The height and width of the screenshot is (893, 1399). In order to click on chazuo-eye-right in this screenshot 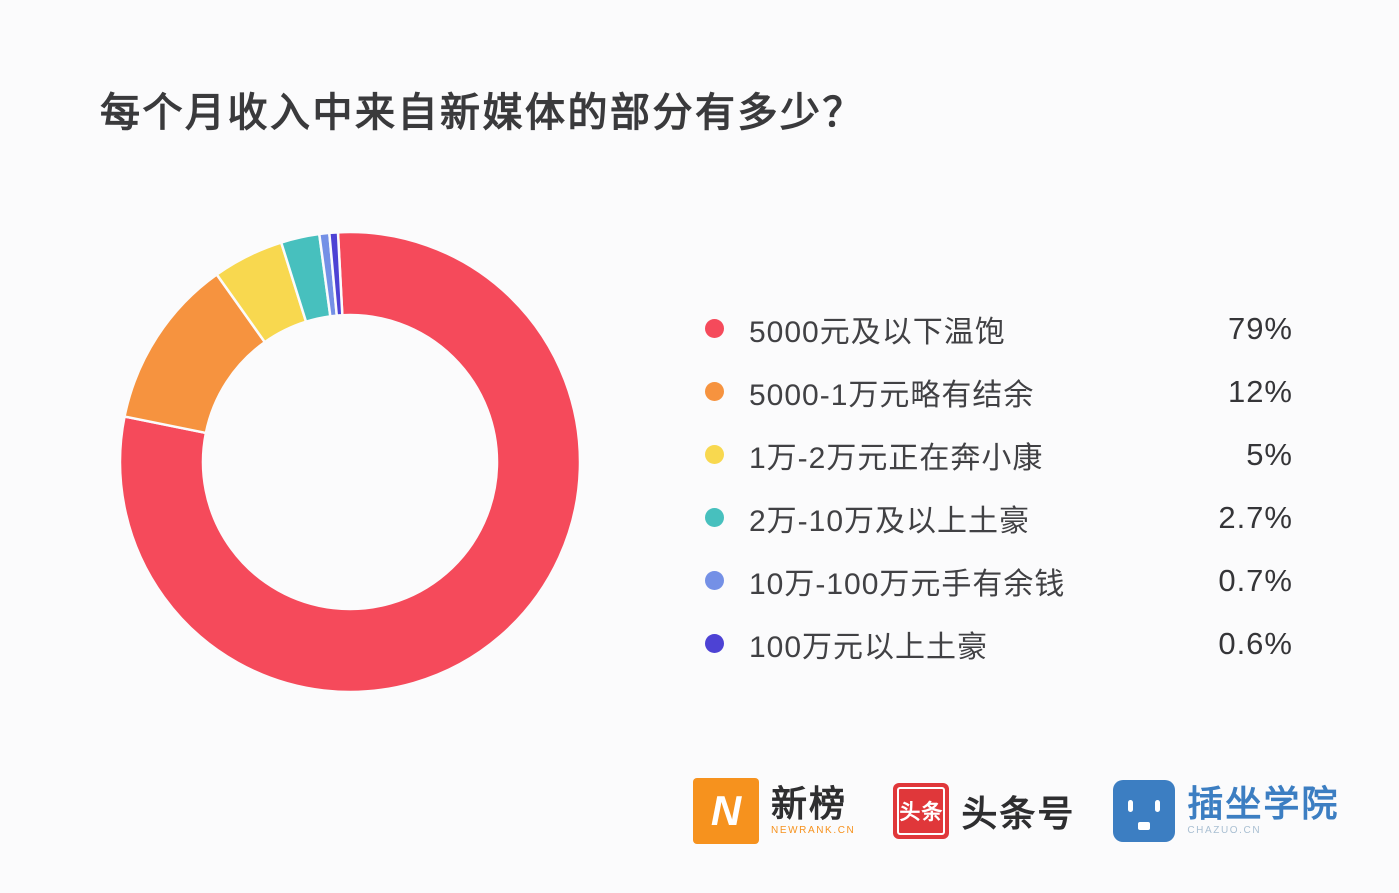, I will do `click(1158, 806)`.